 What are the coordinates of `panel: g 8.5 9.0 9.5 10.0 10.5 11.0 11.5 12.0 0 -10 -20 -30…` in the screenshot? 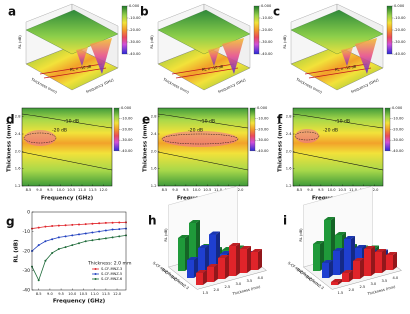 It's located at (69, 257).